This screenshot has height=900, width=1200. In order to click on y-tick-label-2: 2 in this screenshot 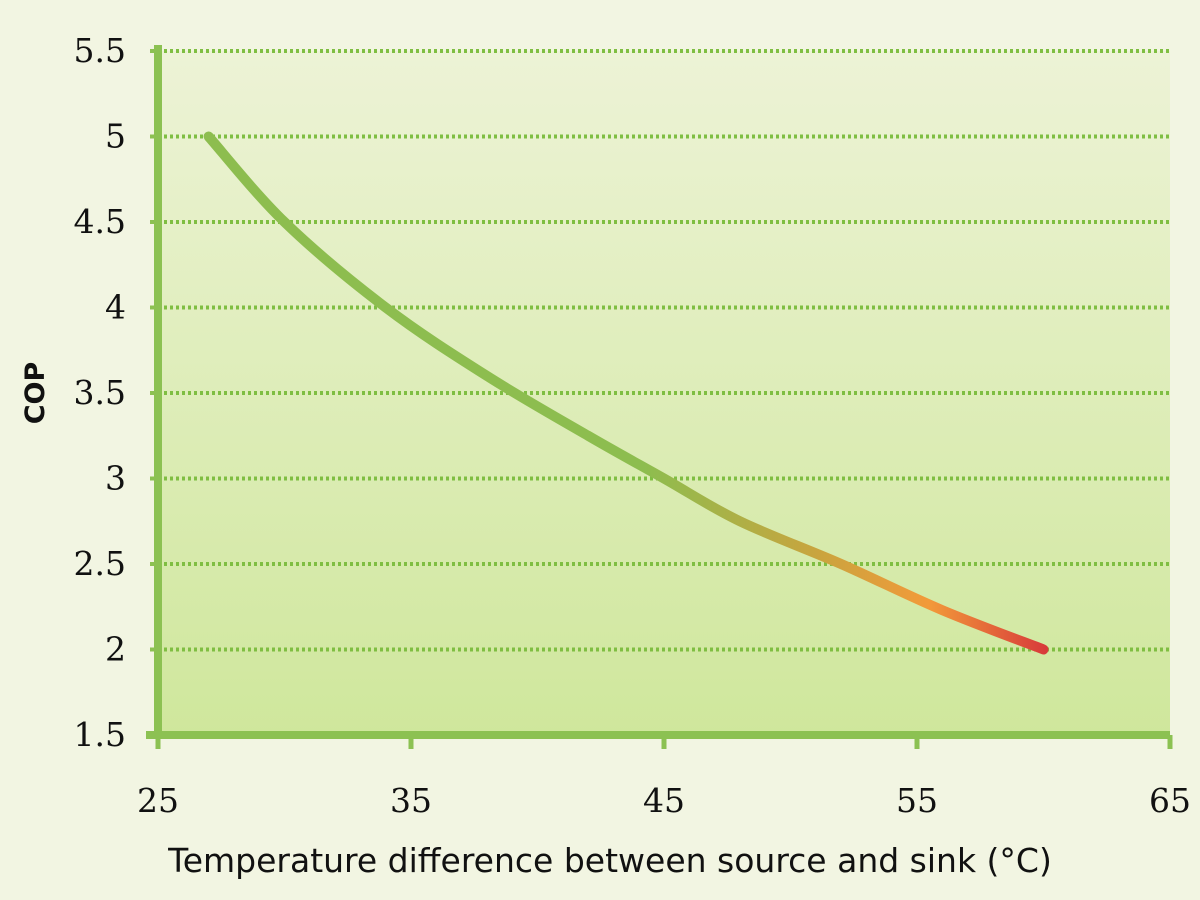, I will do `click(115, 649)`.